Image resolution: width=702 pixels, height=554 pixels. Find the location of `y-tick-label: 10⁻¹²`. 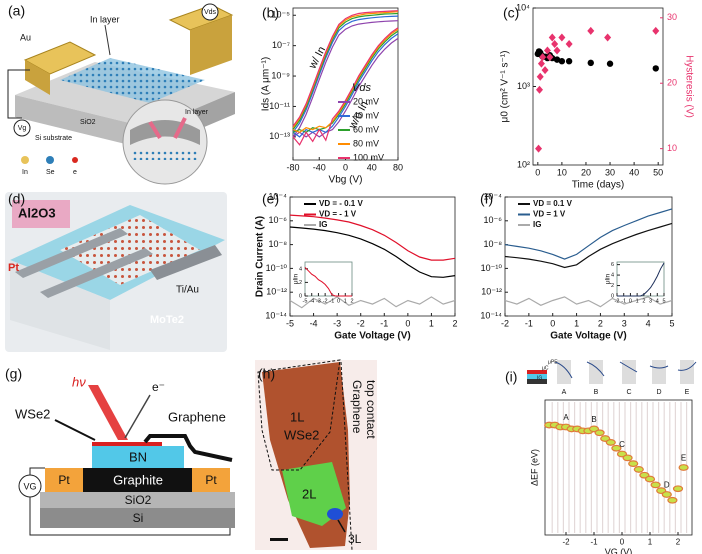

y-tick-label: 10⁻¹² is located at coordinates (491, 292).